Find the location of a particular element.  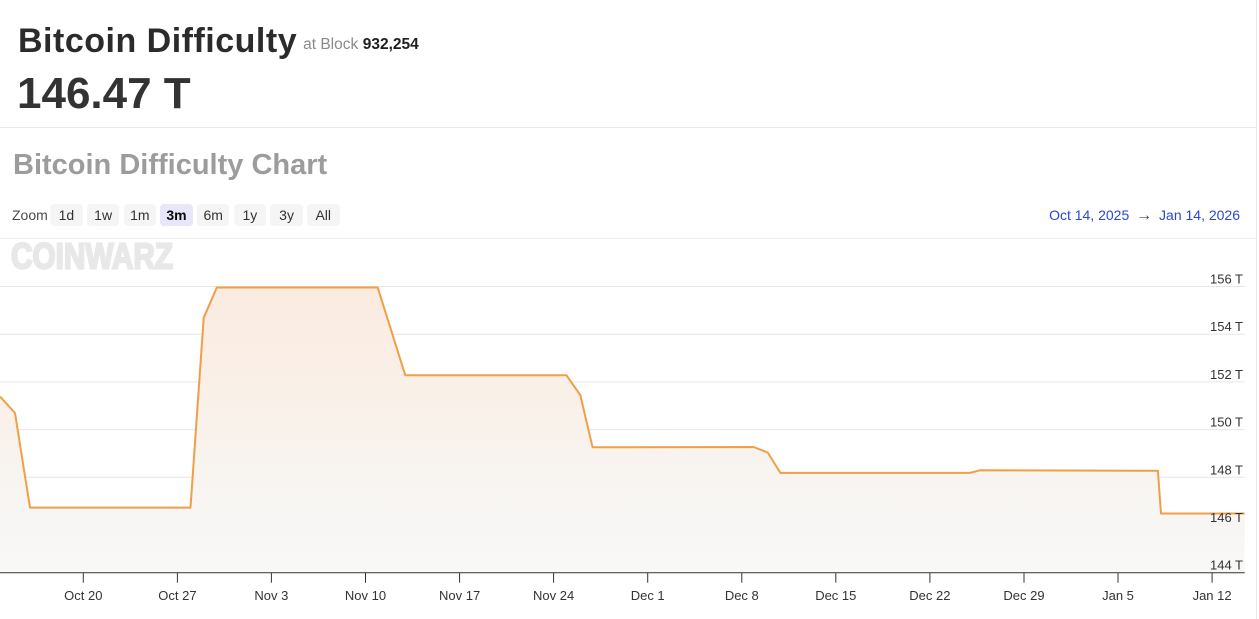

svg-text: Dec 1 is located at coordinates (648, 595).